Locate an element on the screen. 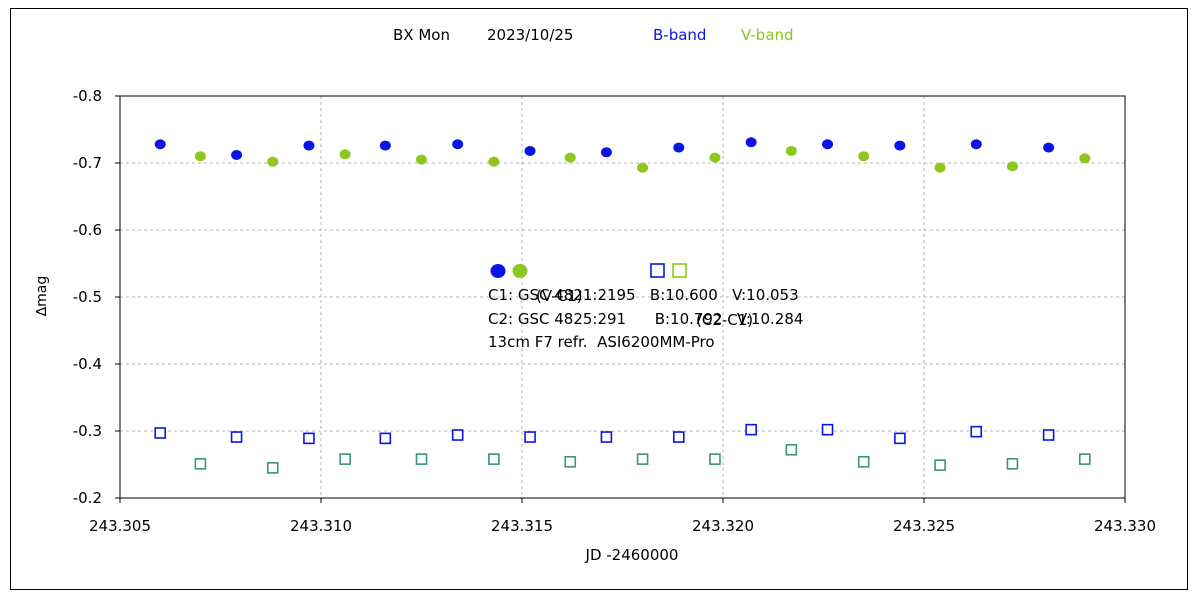  legend: (V-C1) (C2-C1) is located at coordinates (620, 294).